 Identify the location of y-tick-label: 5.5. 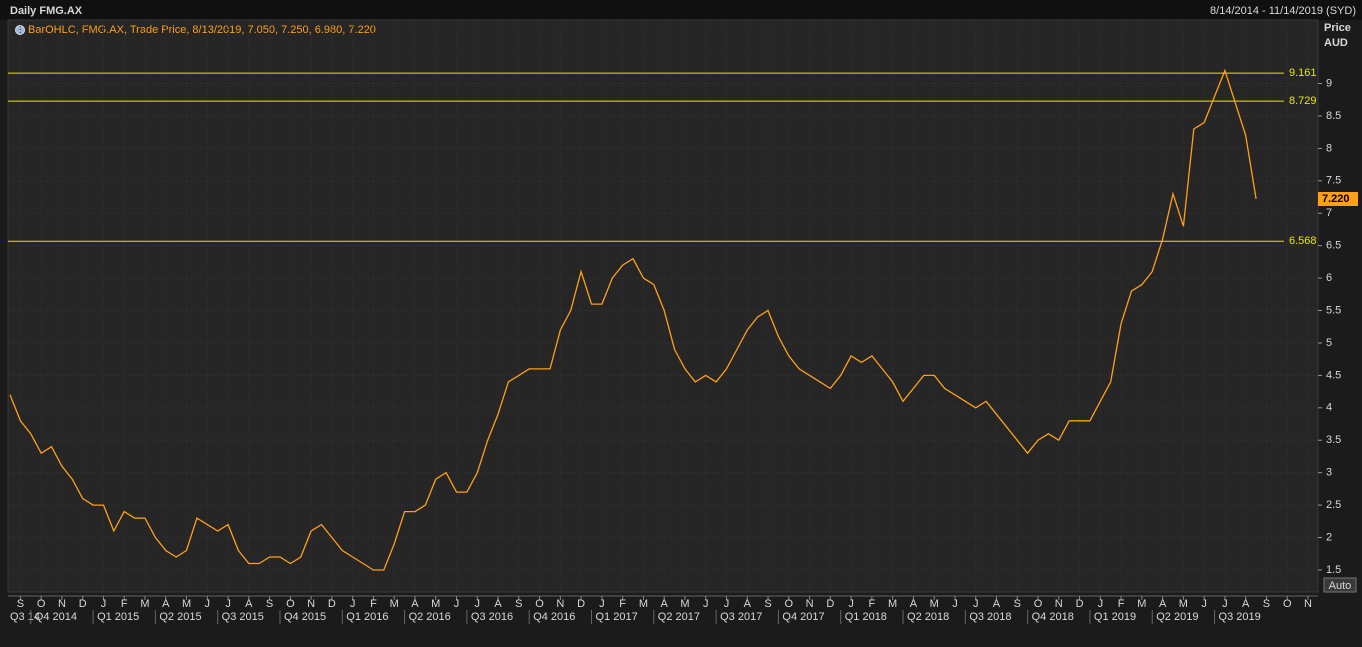
(1333, 310).